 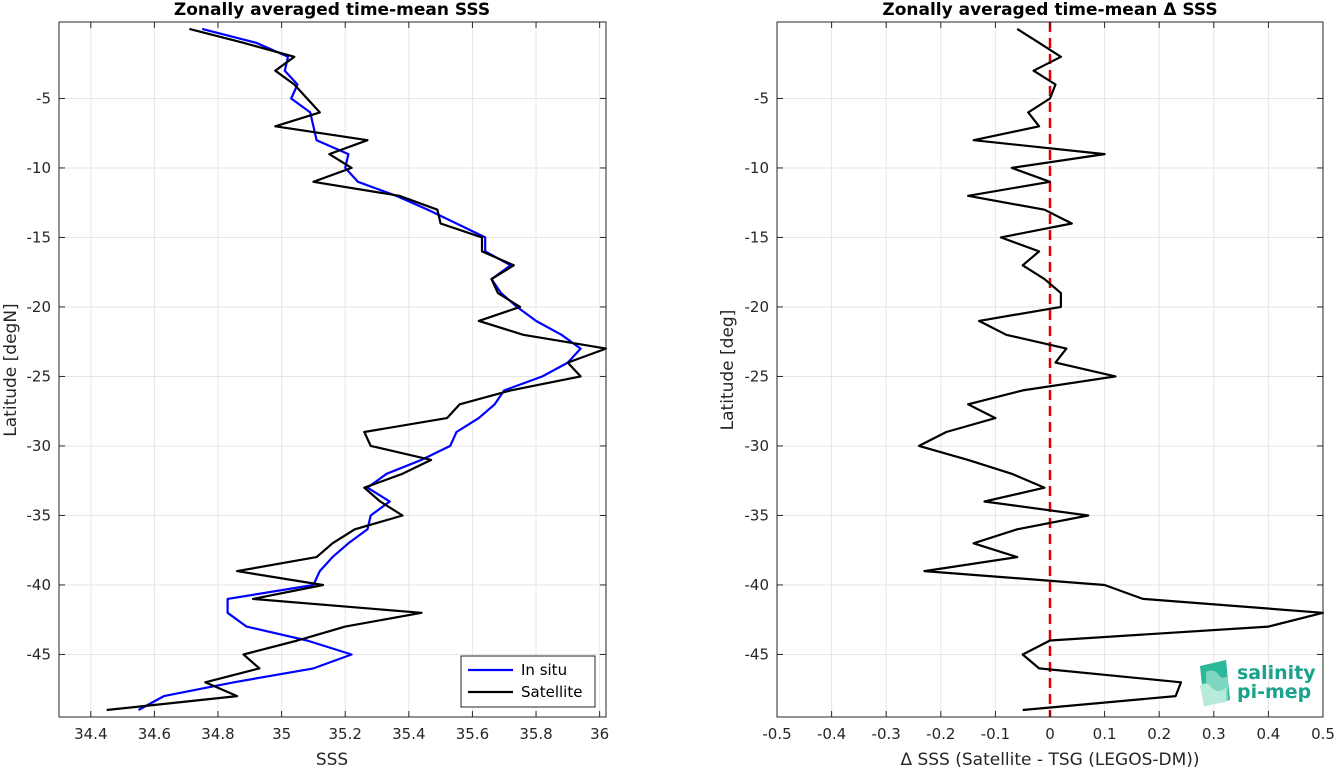 What do you see at coordinates (1049, 10) in the screenshot?
I see `right-chart-title: Zonally averaged time-mean Δ SSS` at bounding box center [1049, 10].